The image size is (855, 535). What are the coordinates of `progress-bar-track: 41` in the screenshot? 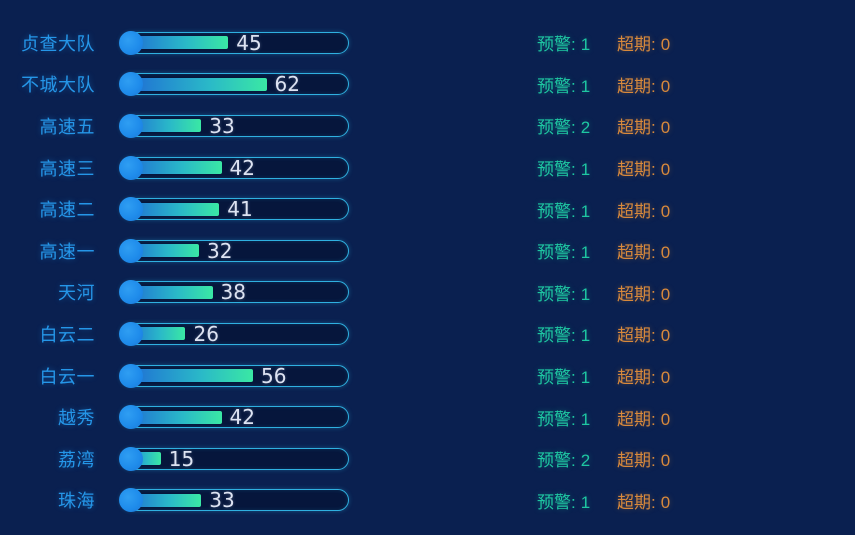 It's located at (234, 209).